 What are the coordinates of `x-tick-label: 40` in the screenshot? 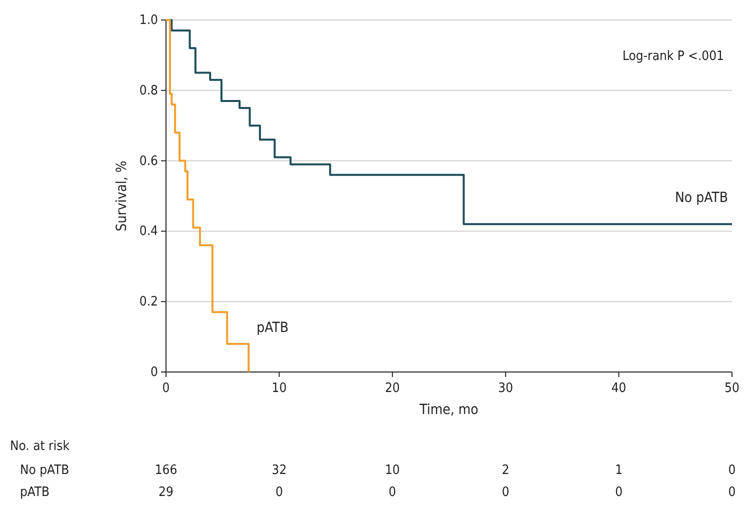 It's located at (618, 388).